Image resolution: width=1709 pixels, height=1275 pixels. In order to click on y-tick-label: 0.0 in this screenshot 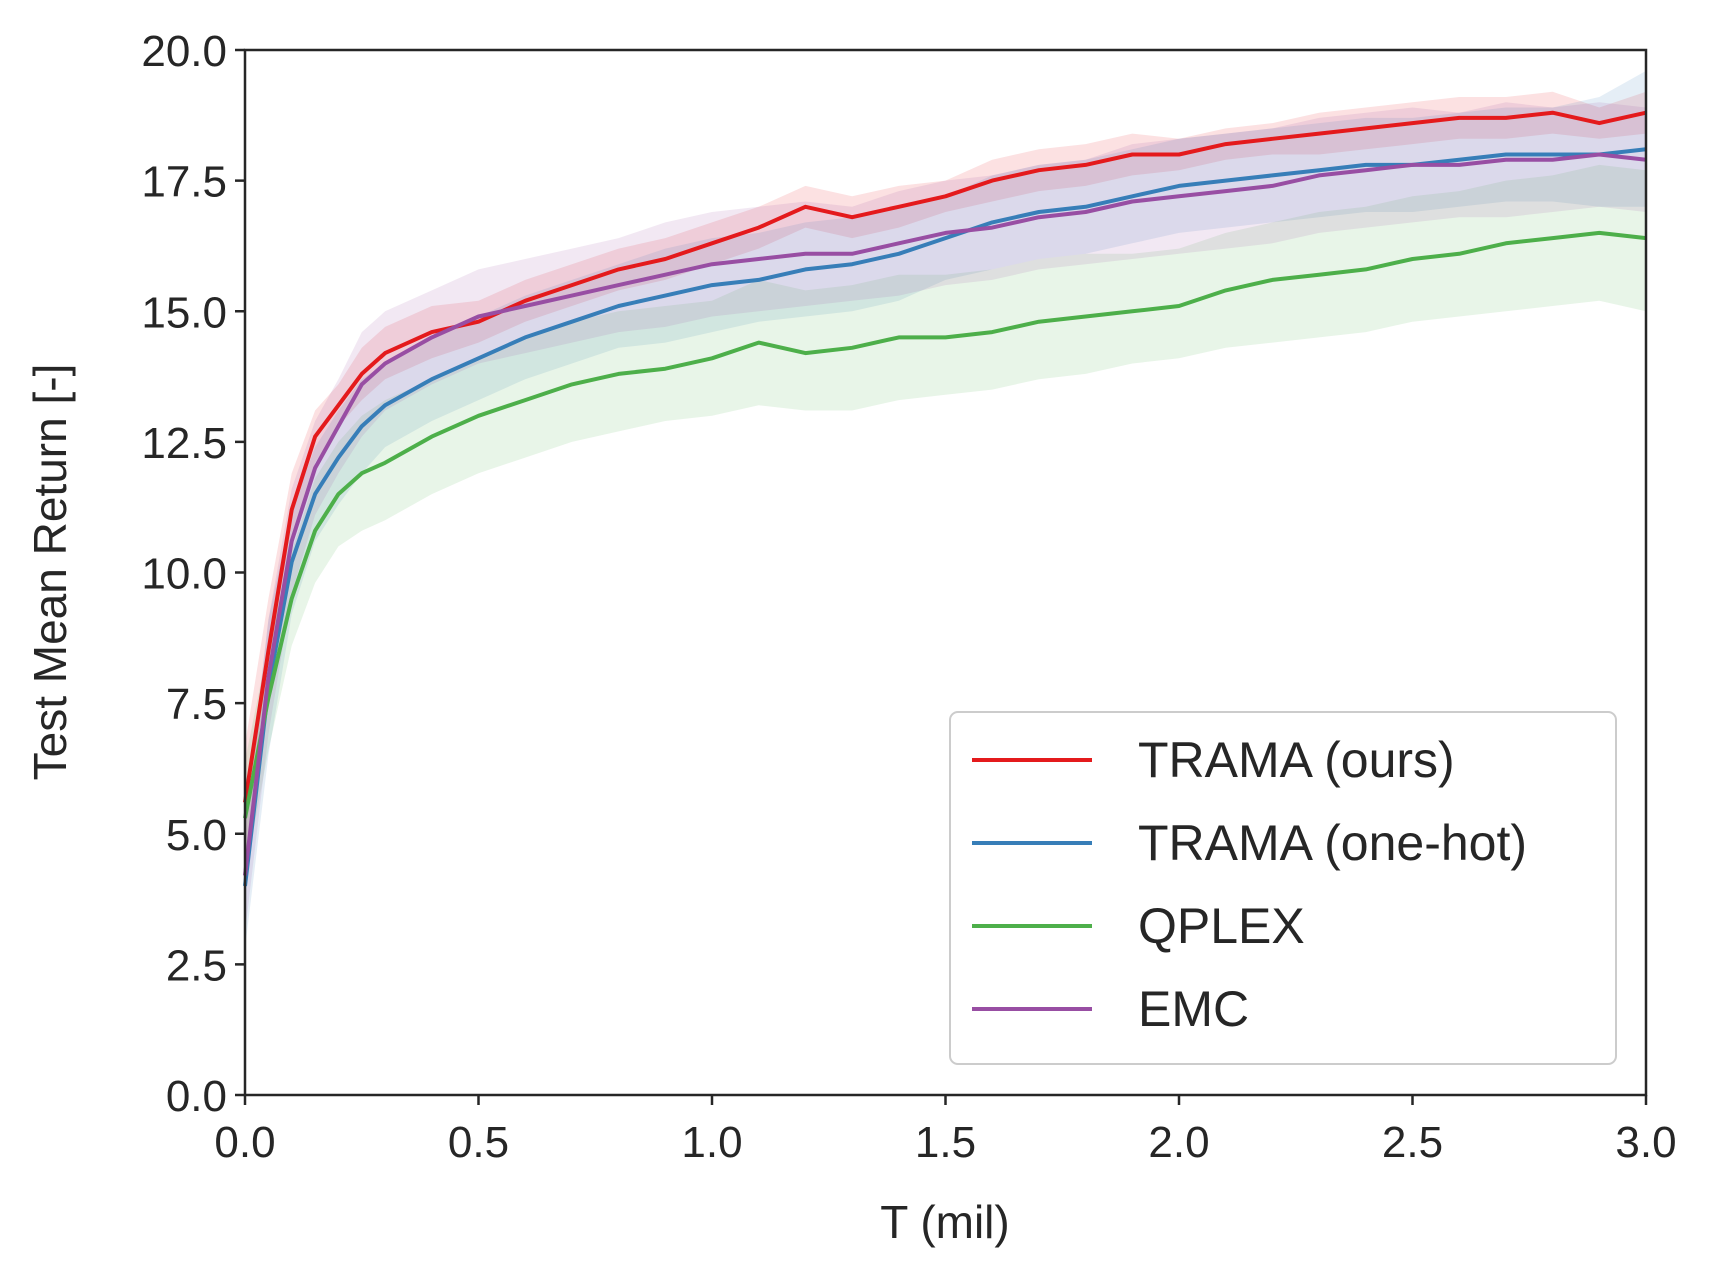, I will do `click(196, 1096)`.